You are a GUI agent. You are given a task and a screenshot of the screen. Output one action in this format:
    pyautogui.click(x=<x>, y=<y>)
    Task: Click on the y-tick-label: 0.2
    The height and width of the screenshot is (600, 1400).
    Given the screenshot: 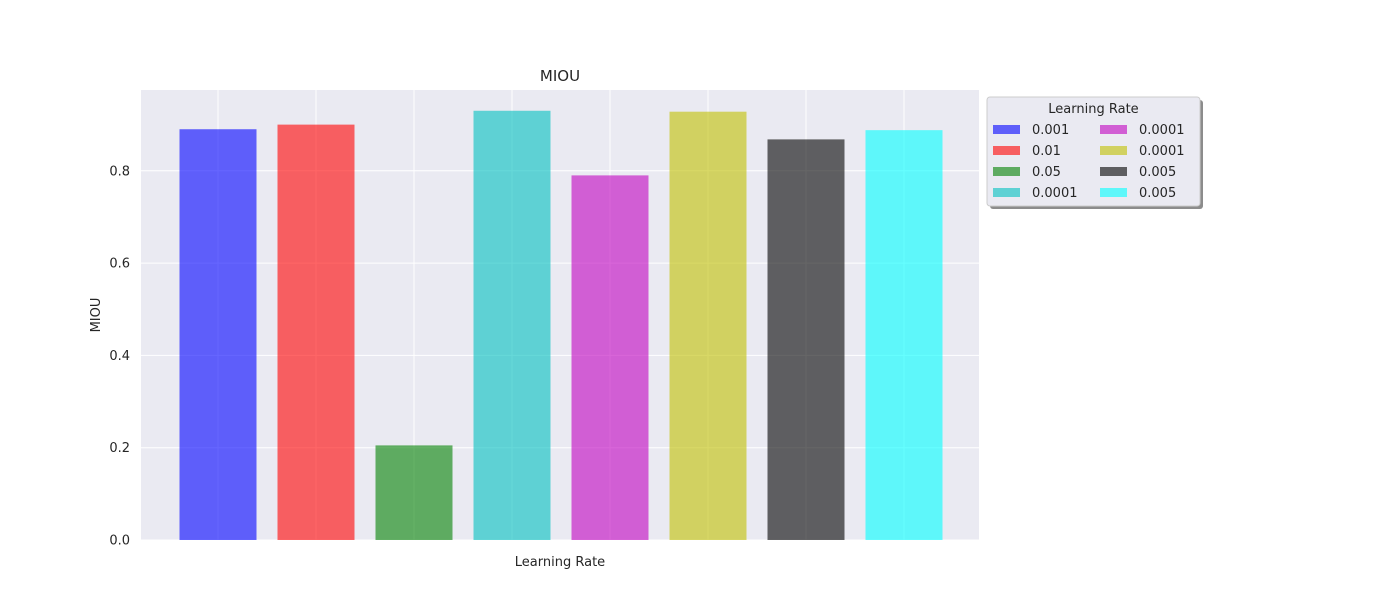 What is the action you would take?
    pyautogui.click(x=119, y=448)
    